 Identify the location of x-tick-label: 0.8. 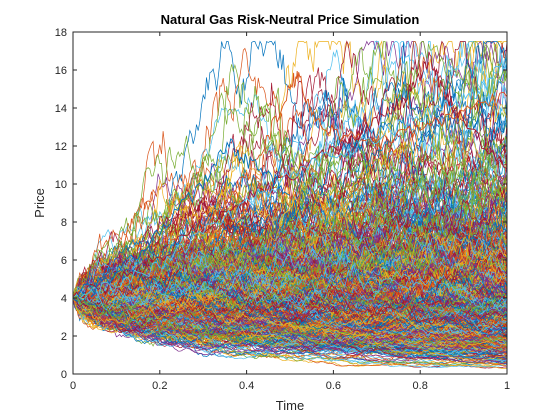
(420, 386).